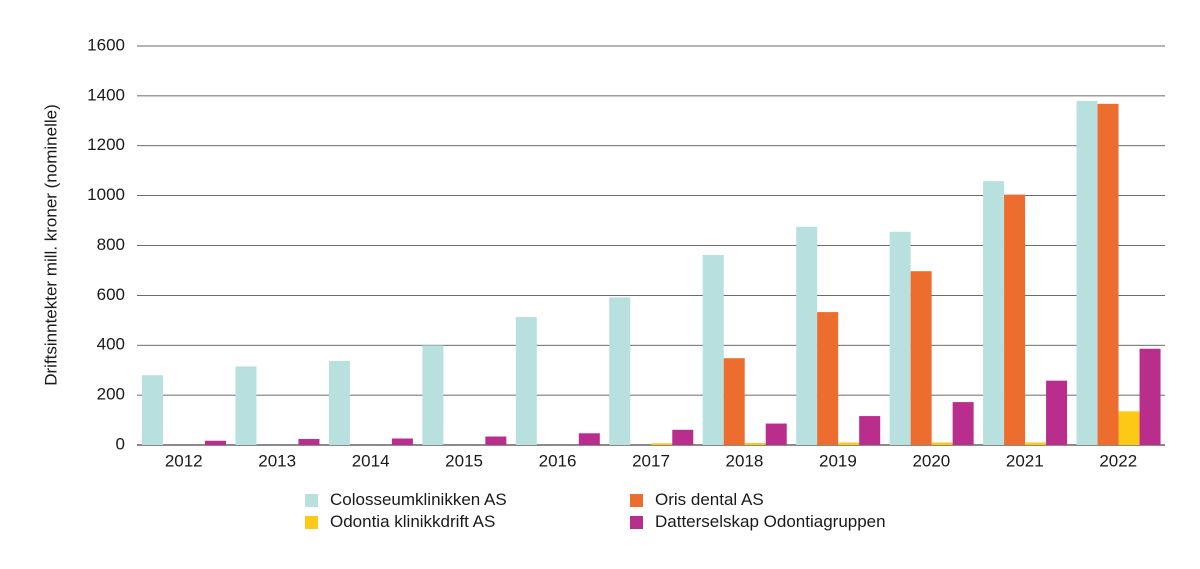 This screenshot has width=1200, height=569. Describe the element at coordinates (106, 44) in the screenshot. I see `y-tick-label: 1600` at that location.